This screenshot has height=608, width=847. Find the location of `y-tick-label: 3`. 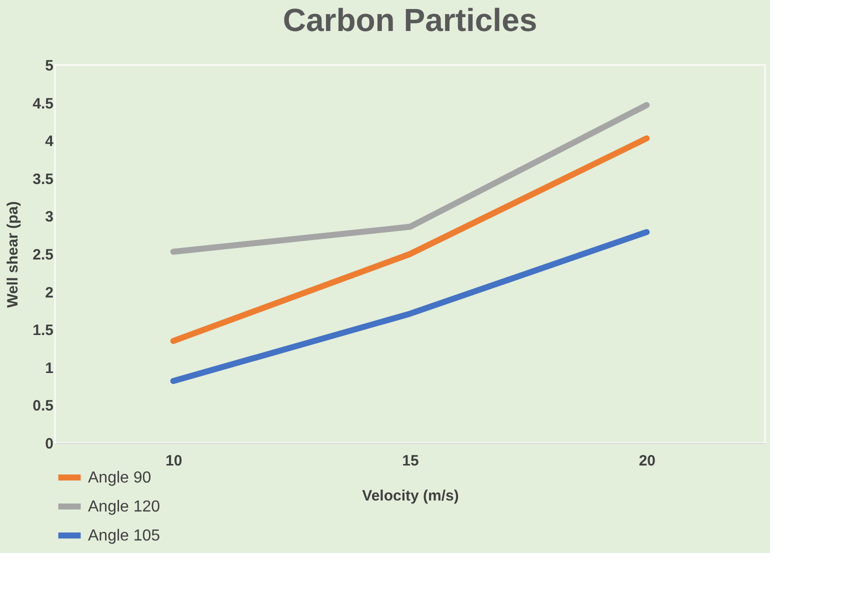

y-tick-label: 3 is located at coordinates (49, 217).